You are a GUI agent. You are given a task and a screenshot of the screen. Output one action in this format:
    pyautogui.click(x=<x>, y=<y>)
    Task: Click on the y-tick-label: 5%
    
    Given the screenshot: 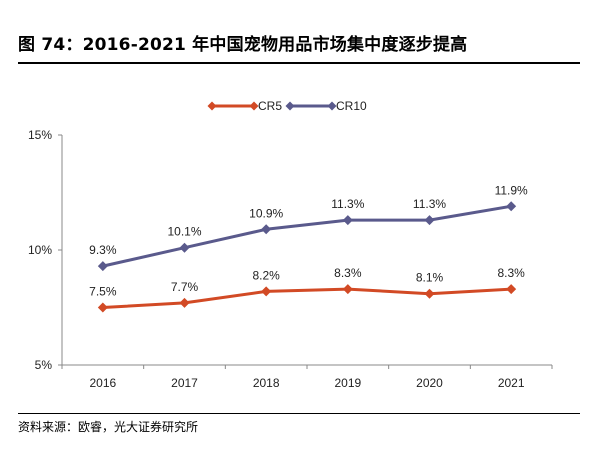 What is the action you would take?
    pyautogui.click(x=44, y=365)
    